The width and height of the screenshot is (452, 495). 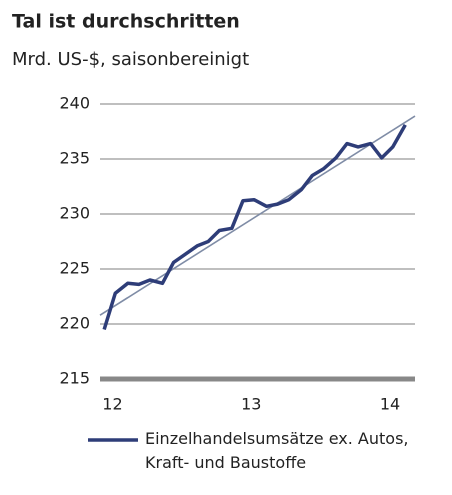 I want to click on x-tick-label: 13, so click(x=251, y=404).